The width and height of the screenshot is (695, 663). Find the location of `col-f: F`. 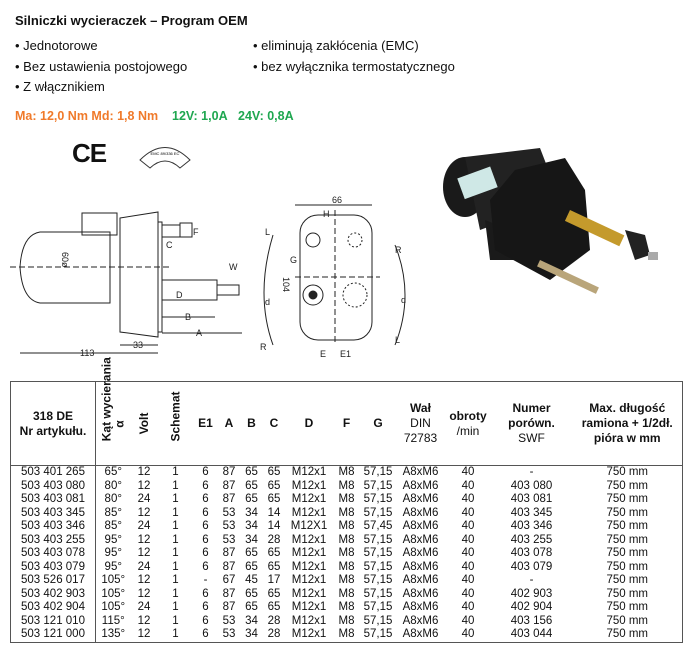

col-f: F is located at coordinates (346, 423).